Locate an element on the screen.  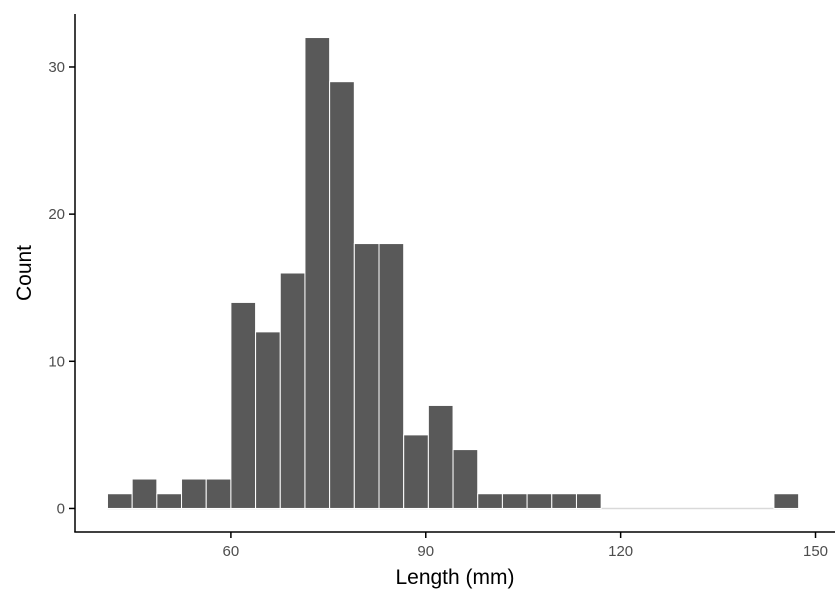
x-tick-label: 60 is located at coordinates (231, 551).